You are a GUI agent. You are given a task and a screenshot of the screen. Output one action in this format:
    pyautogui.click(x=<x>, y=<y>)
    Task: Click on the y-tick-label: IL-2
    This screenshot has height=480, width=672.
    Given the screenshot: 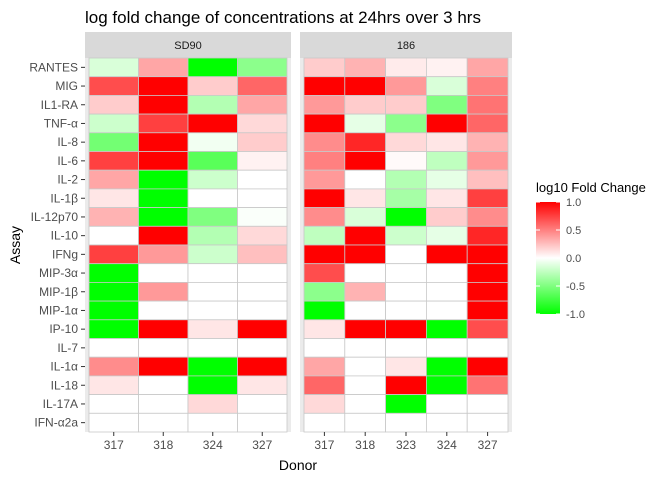 What is the action you would take?
    pyautogui.click(x=67, y=180)
    